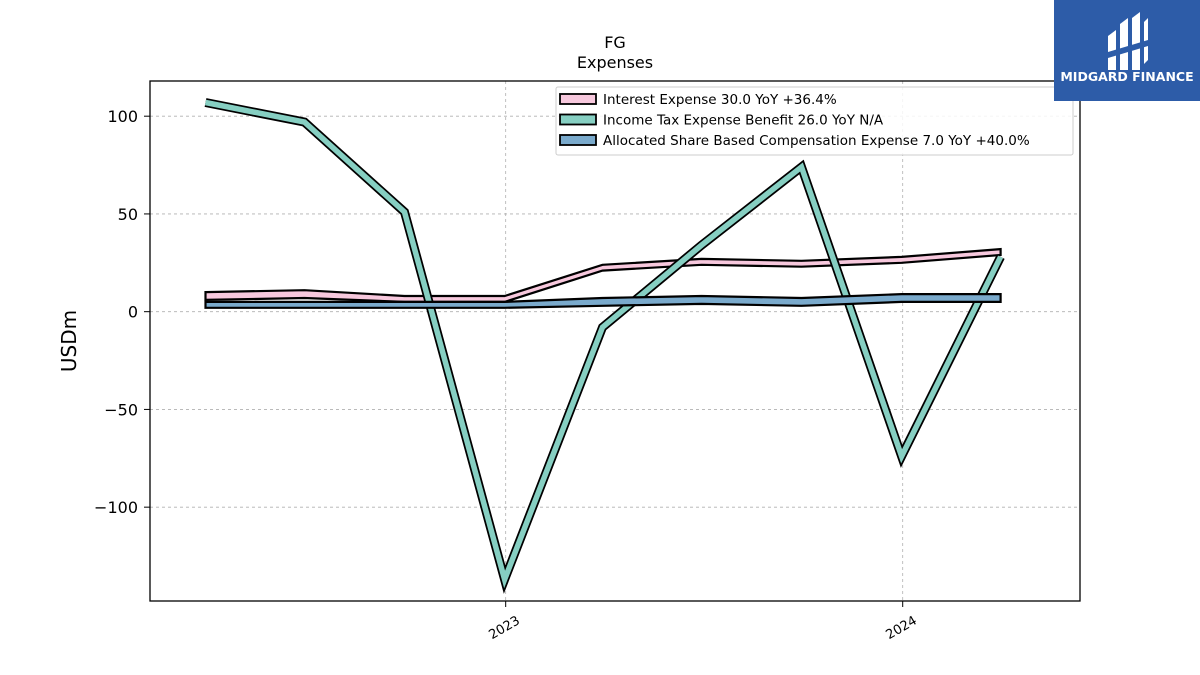 The image size is (1200, 675). I want to click on legend-label: Income Tax Expense Benefit 26.0 YoY N/A, so click(743, 121).